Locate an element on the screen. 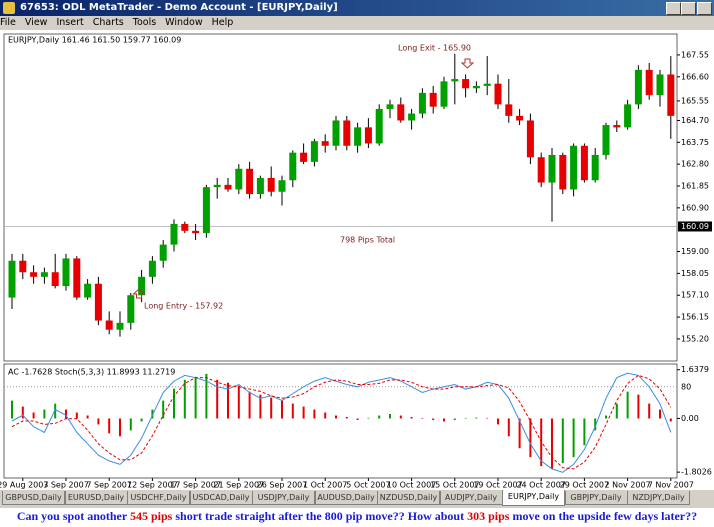 The width and height of the screenshot is (714, 527). y-tick-label: -1.8026 is located at coordinates (696, 472).